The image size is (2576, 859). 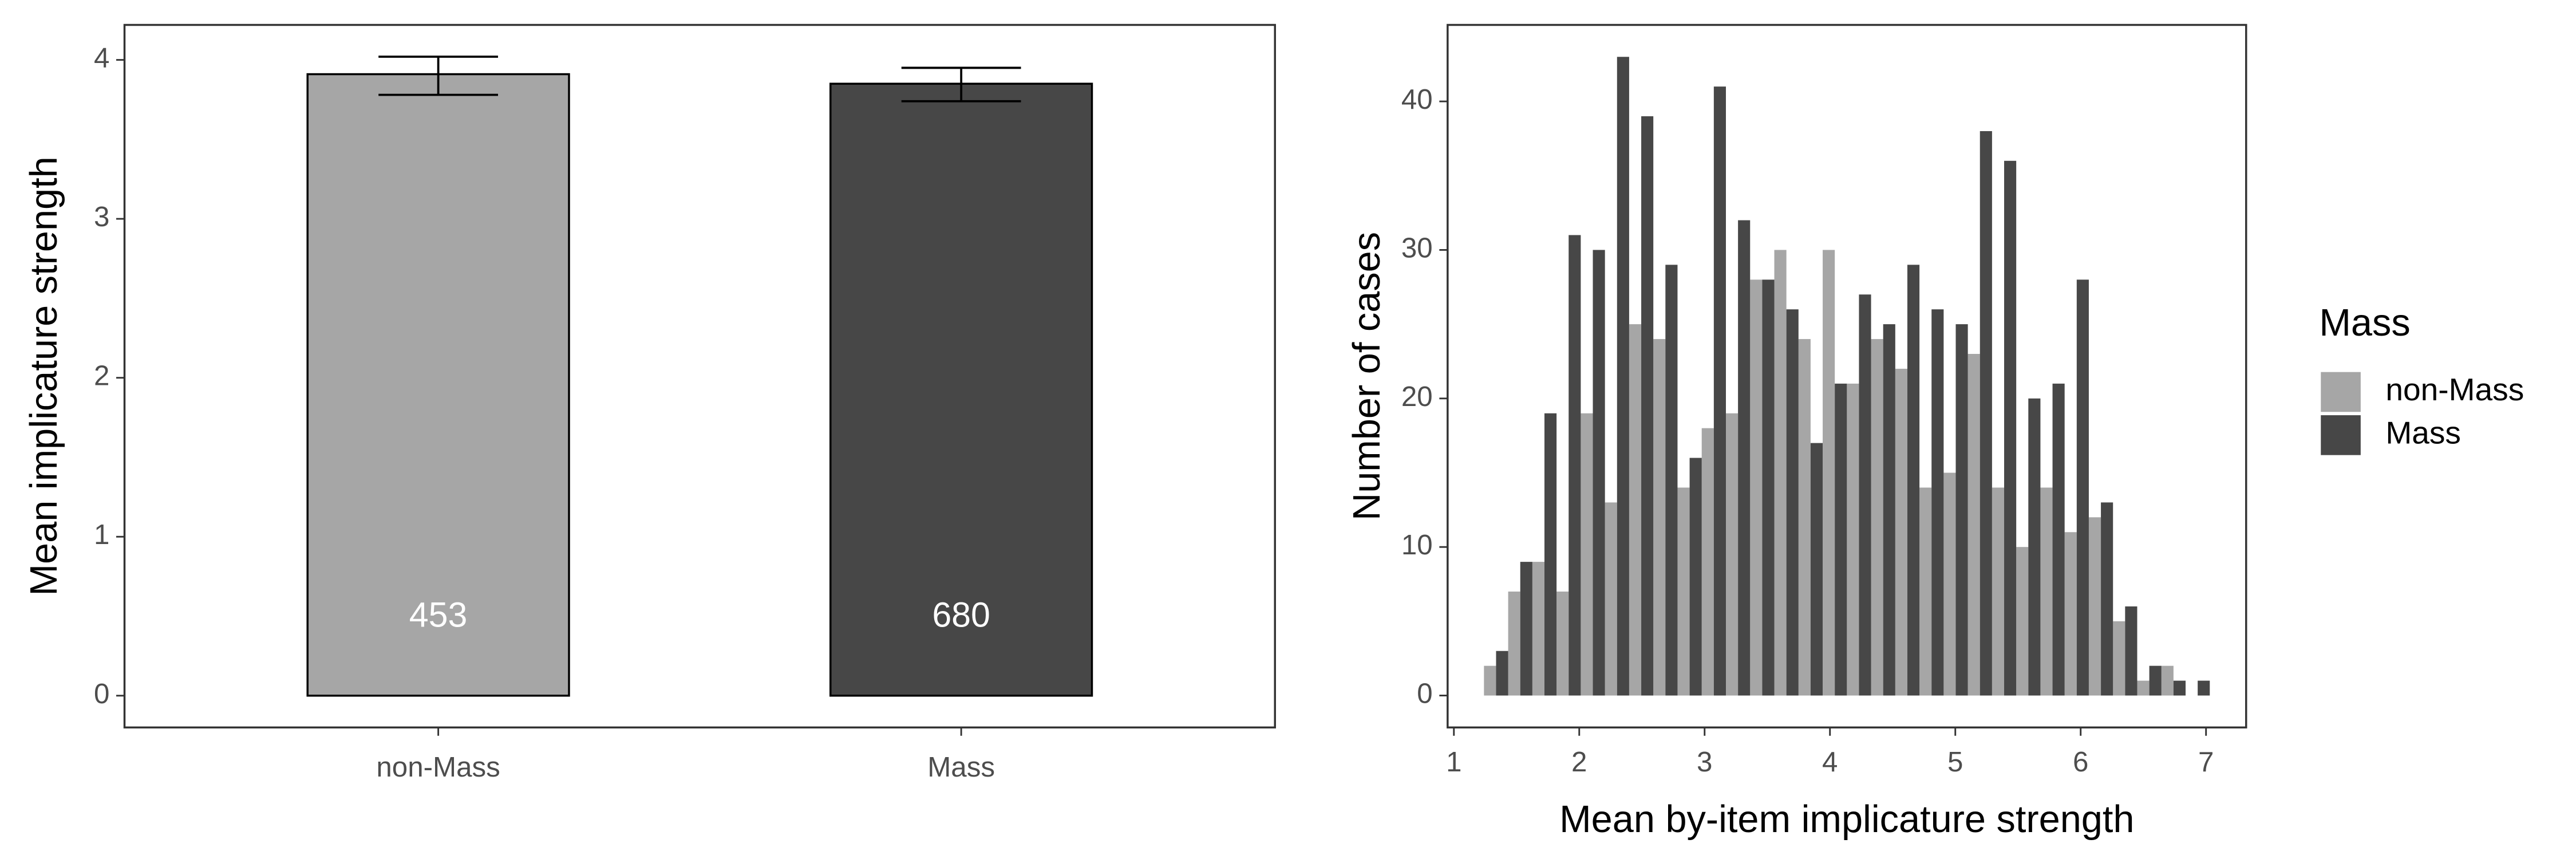 I want to click on y-tick-label: 1, so click(x=101, y=534).